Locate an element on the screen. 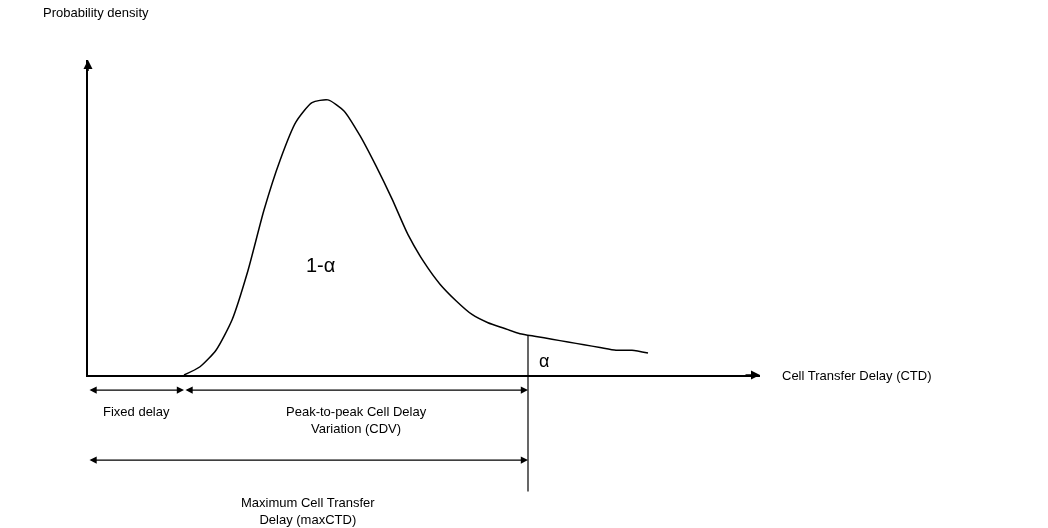 The height and width of the screenshot is (528, 1048). text: Peak-to-peak Cell Delay Variation (CDV) is located at coordinates (356, 420).